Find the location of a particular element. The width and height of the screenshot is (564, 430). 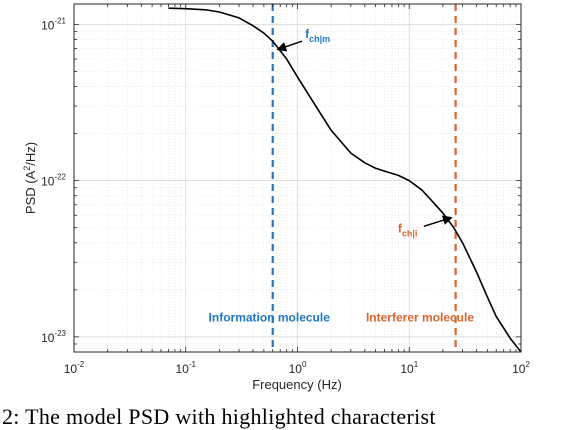

y-tick-label-exponent: -22 is located at coordinates (60, 177).